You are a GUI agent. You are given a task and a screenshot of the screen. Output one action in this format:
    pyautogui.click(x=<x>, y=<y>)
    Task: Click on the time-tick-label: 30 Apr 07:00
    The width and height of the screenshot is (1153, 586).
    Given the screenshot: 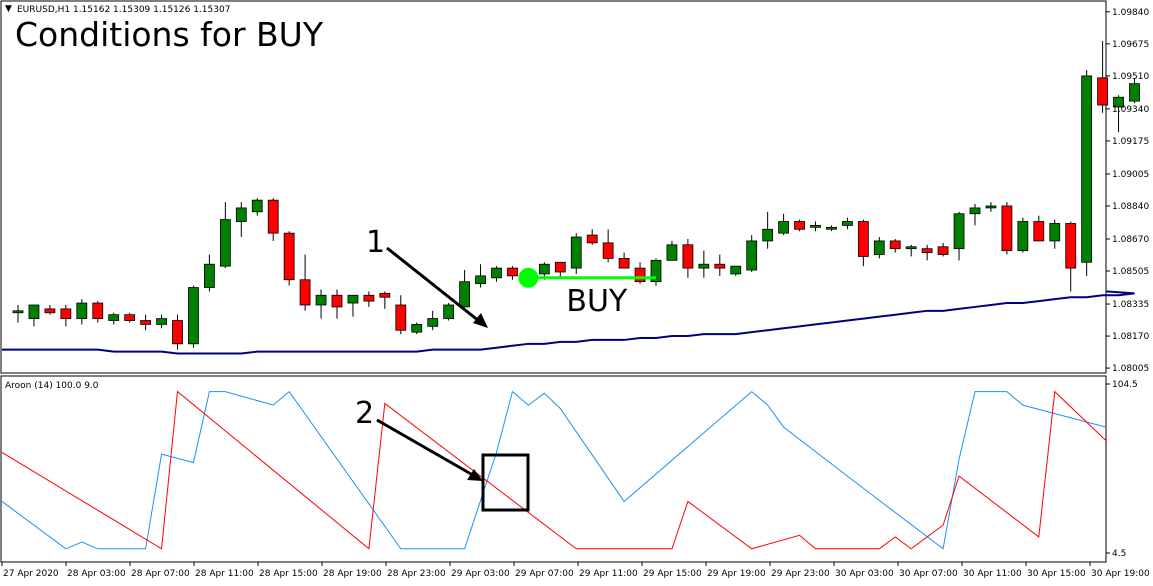 What is the action you would take?
    pyautogui.click(x=928, y=574)
    